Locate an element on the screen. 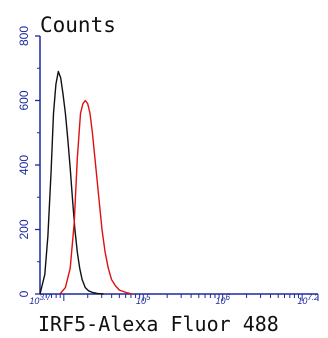  y-tick-label: 0 is located at coordinates (24, 293).